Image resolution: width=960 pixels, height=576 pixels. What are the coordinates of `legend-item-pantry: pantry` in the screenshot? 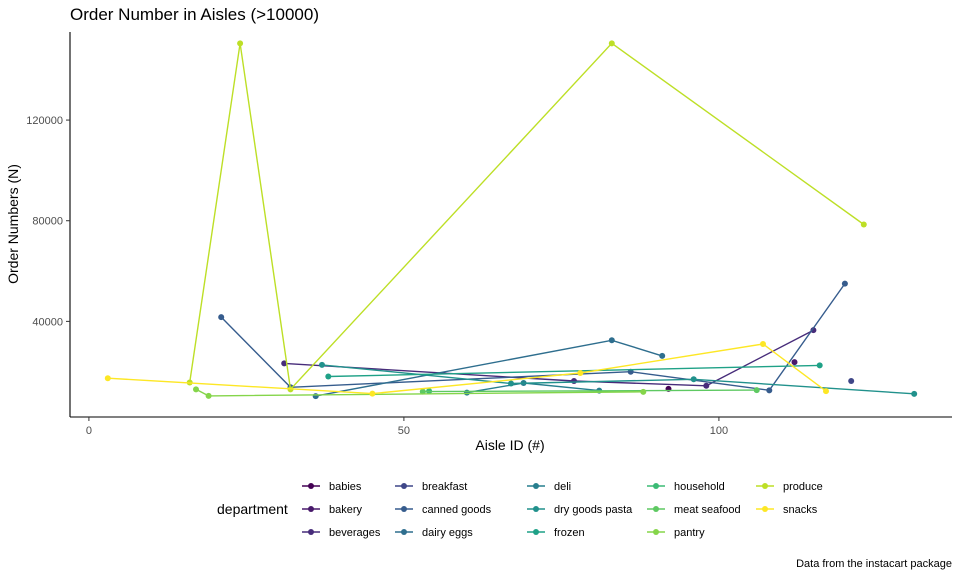 It's located at (676, 533).